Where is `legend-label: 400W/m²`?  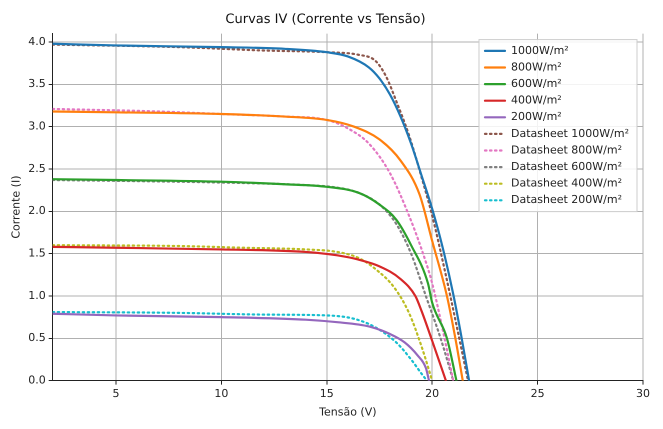 legend-label: 400W/m² is located at coordinates (536, 100).